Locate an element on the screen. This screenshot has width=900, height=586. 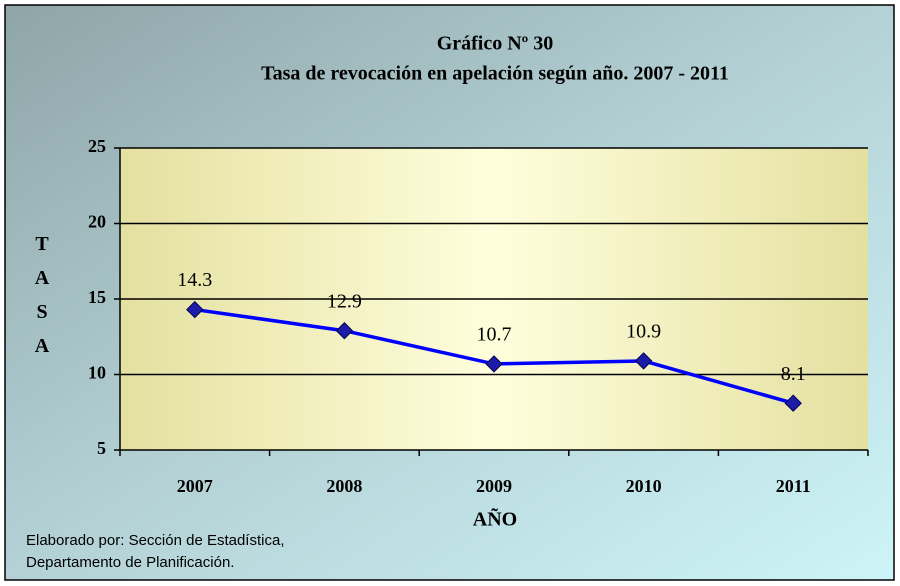
y-tick-label: 20 is located at coordinates (97, 222).